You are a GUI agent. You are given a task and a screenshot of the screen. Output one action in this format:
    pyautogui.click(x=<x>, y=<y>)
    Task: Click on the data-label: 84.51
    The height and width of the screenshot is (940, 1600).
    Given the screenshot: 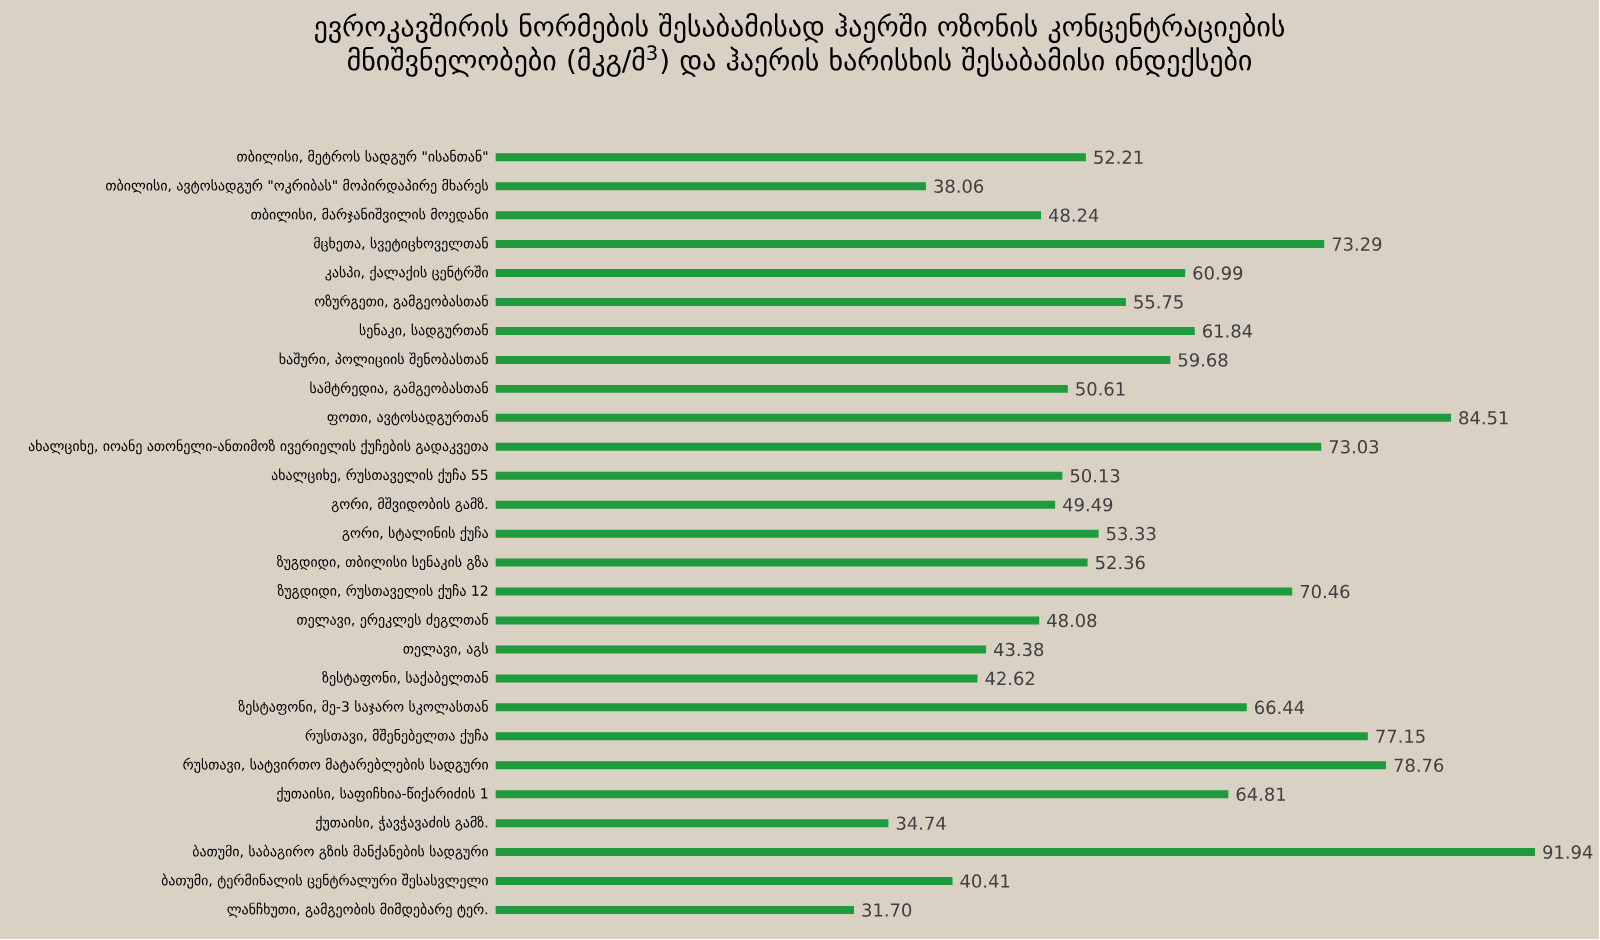 What is the action you would take?
    pyautogui.click(x=1483, y=418)
    